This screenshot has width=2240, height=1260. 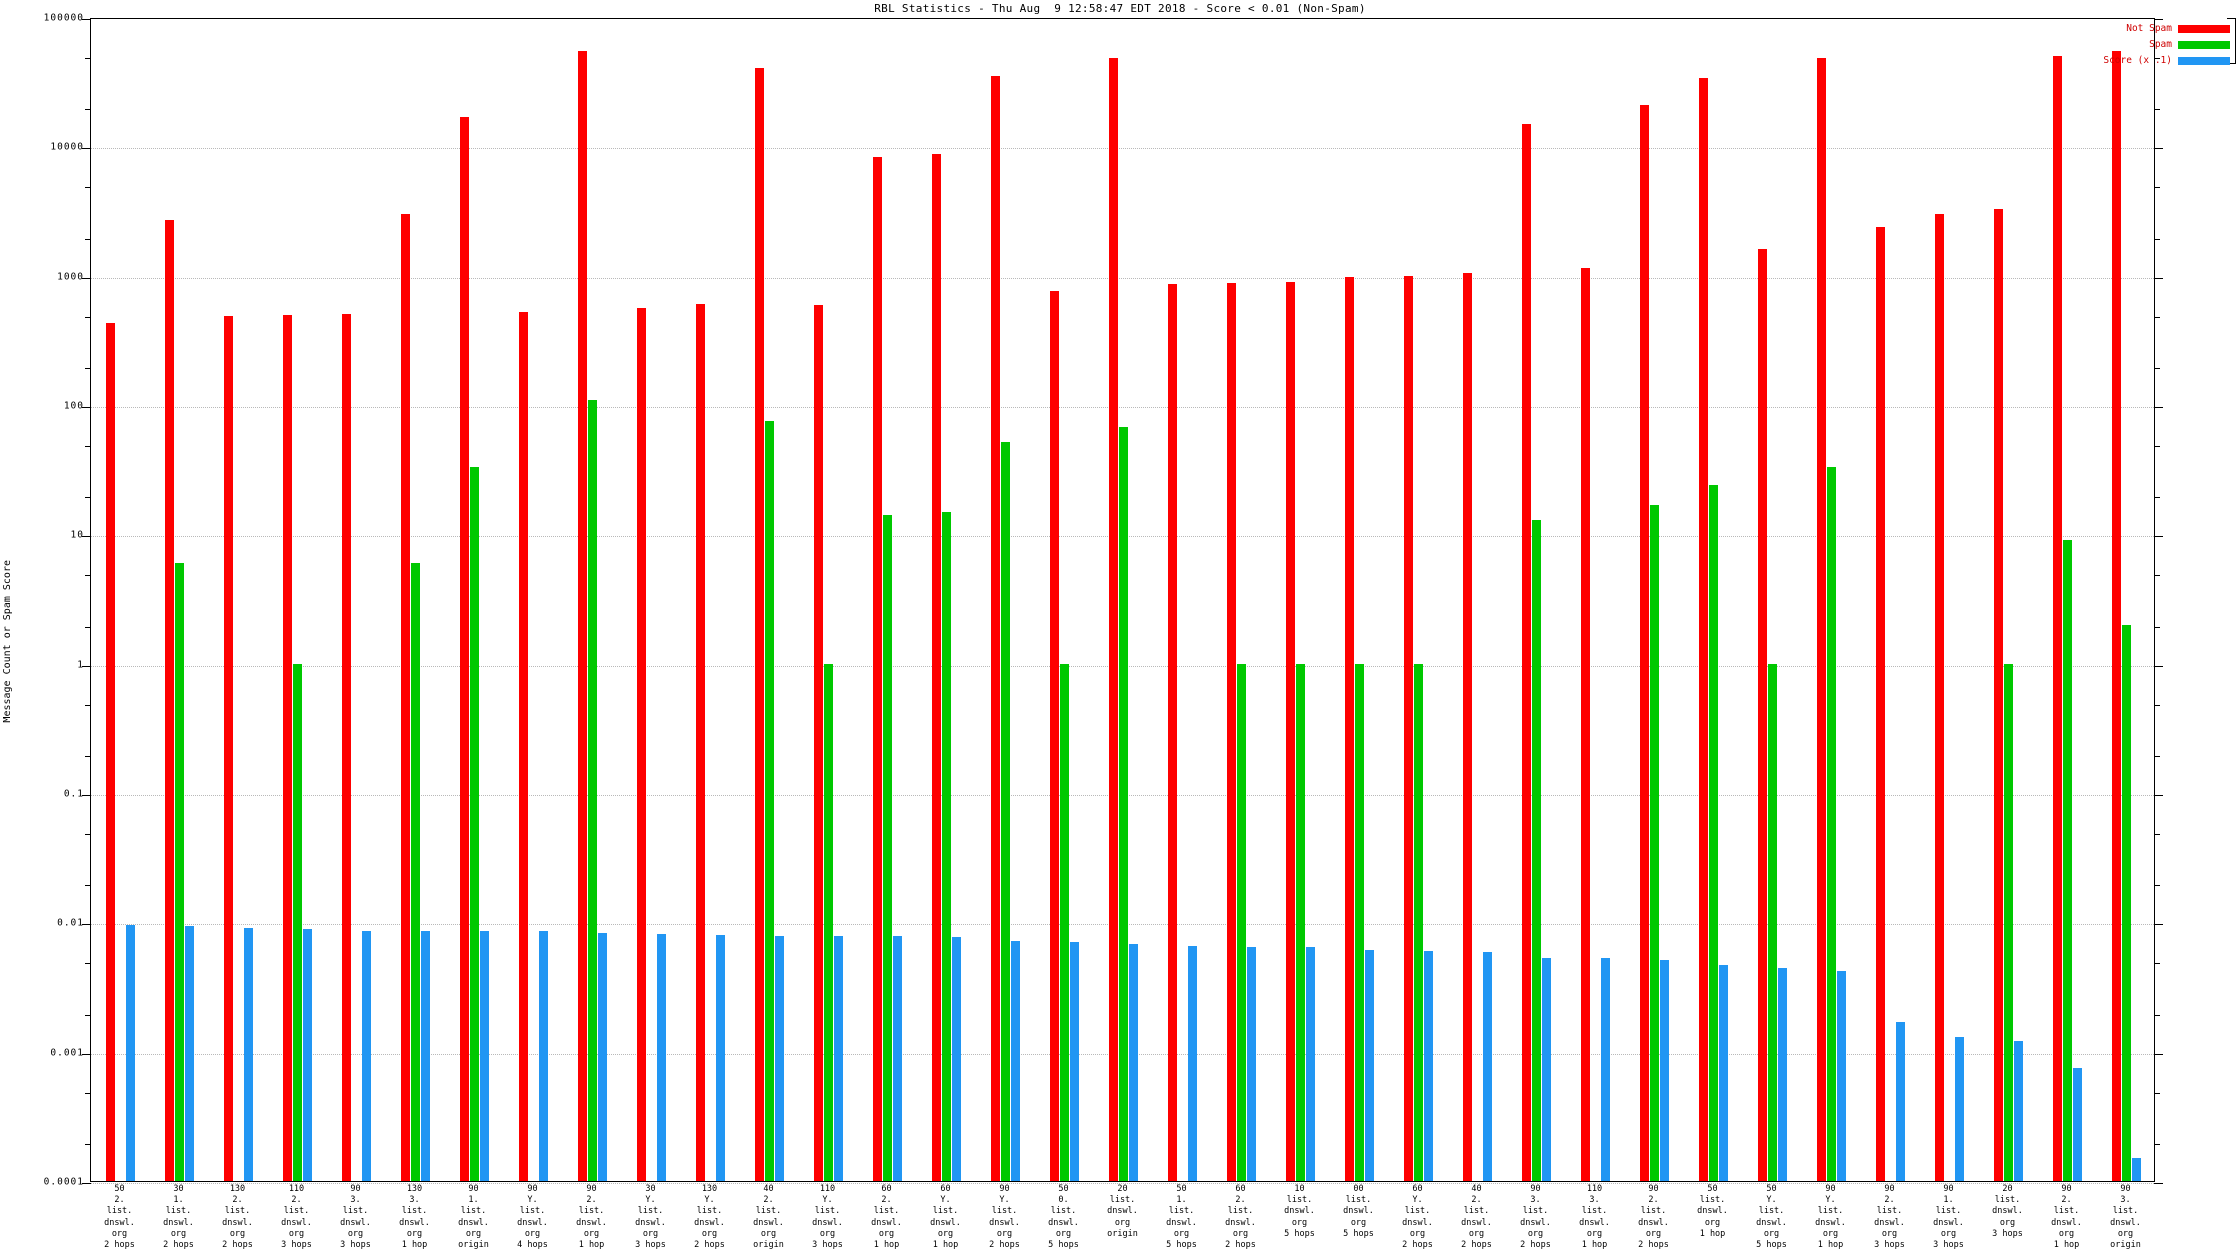 What do you see at coordinates (2189, 44) in the screenshot?
I see `legend-item: Spam` at bounding box center [2189, 44].